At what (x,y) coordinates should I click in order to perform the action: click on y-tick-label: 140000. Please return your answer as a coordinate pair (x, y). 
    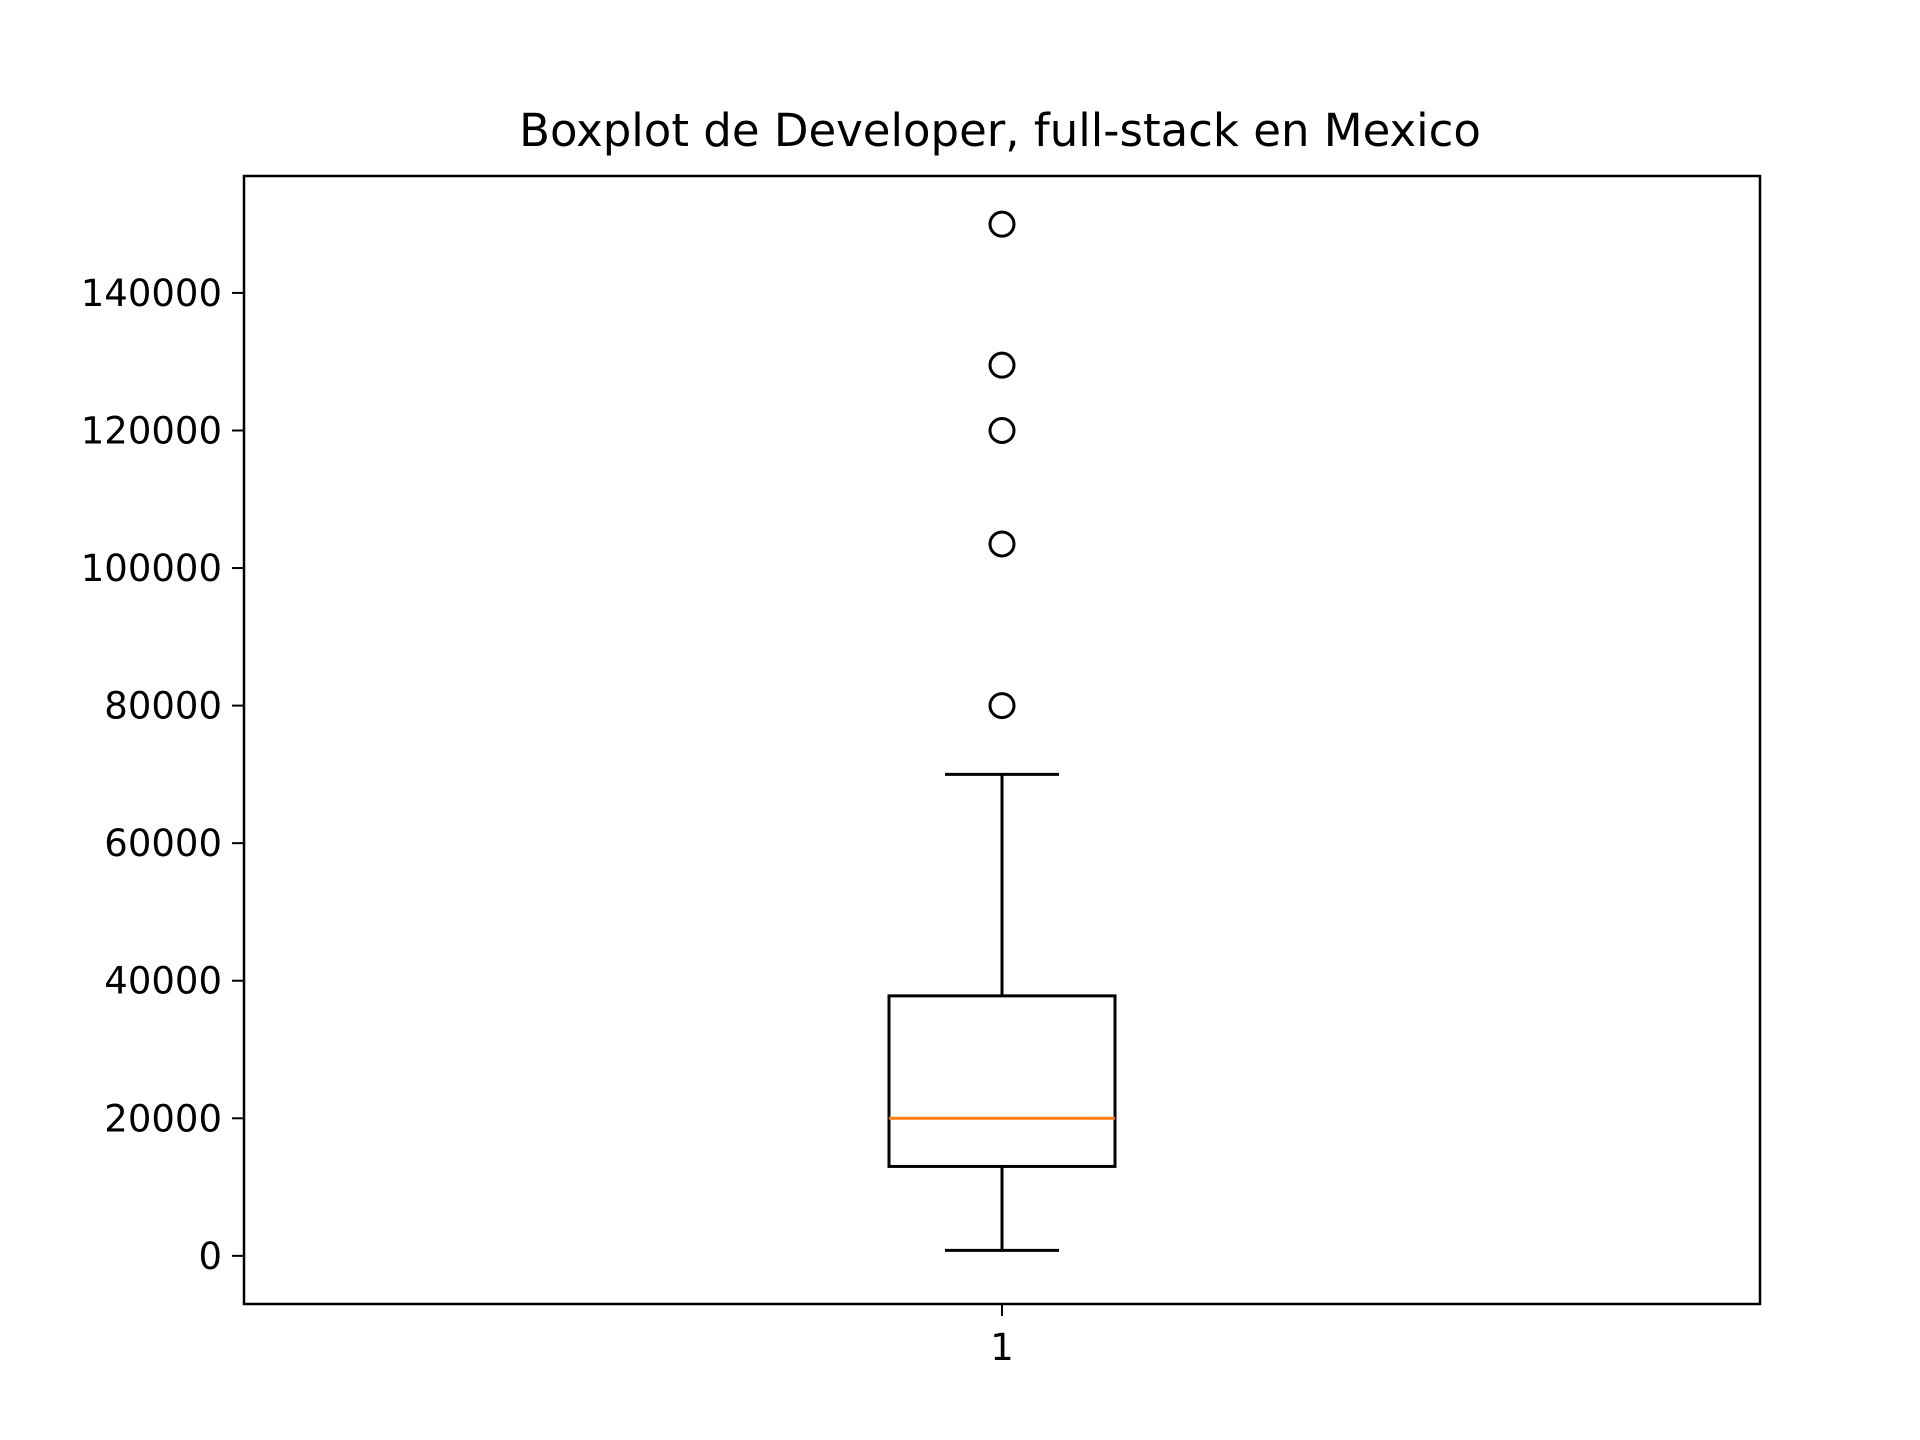
    Looking at the image, I should click on (151, 293).